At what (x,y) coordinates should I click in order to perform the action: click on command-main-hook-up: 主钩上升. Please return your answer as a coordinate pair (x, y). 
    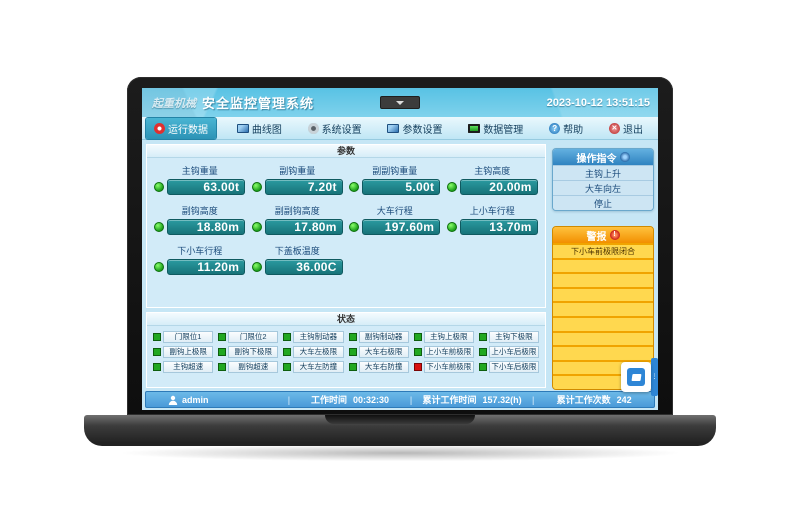
    Looking at the image, I should click on (603, 172).